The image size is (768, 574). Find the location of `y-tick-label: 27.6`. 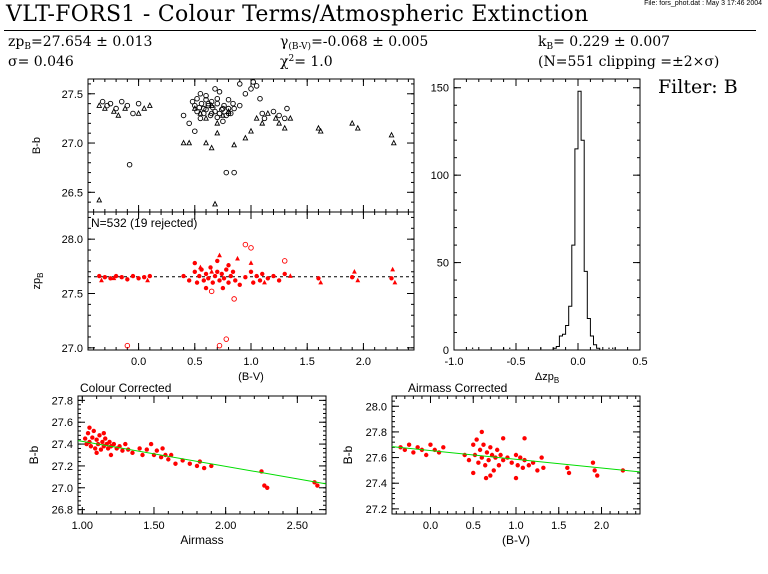

y-tick-label: 27.6 is located at coordinates (62, 423).